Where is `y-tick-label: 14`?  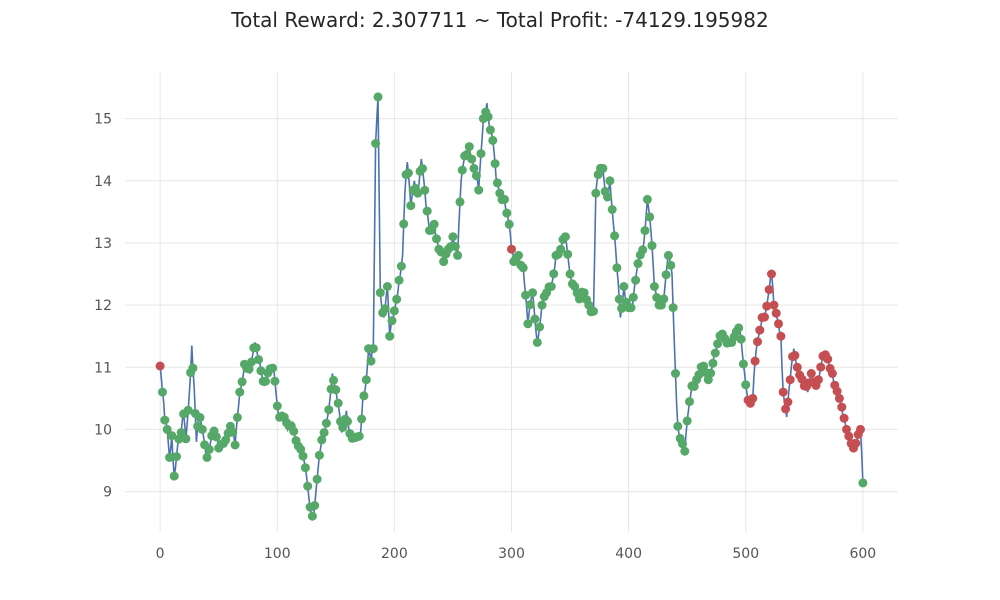
y-tick-label: 14 is located at coordinates (103, 182).